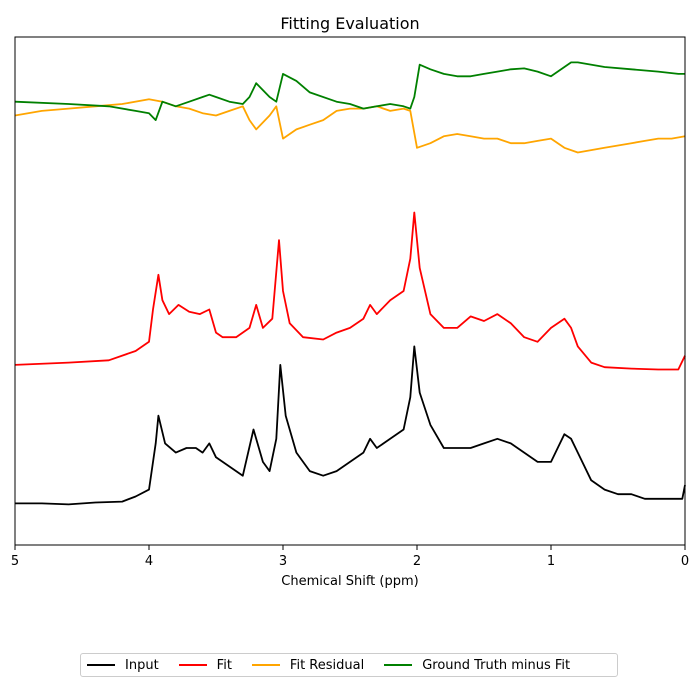 Image resolution: width=700 pixels, height=700 pixels. Describe the element at coordinates (350, 557) in the screenshot. I see `x-axis: 5 4 3 2 1 0` at that location.